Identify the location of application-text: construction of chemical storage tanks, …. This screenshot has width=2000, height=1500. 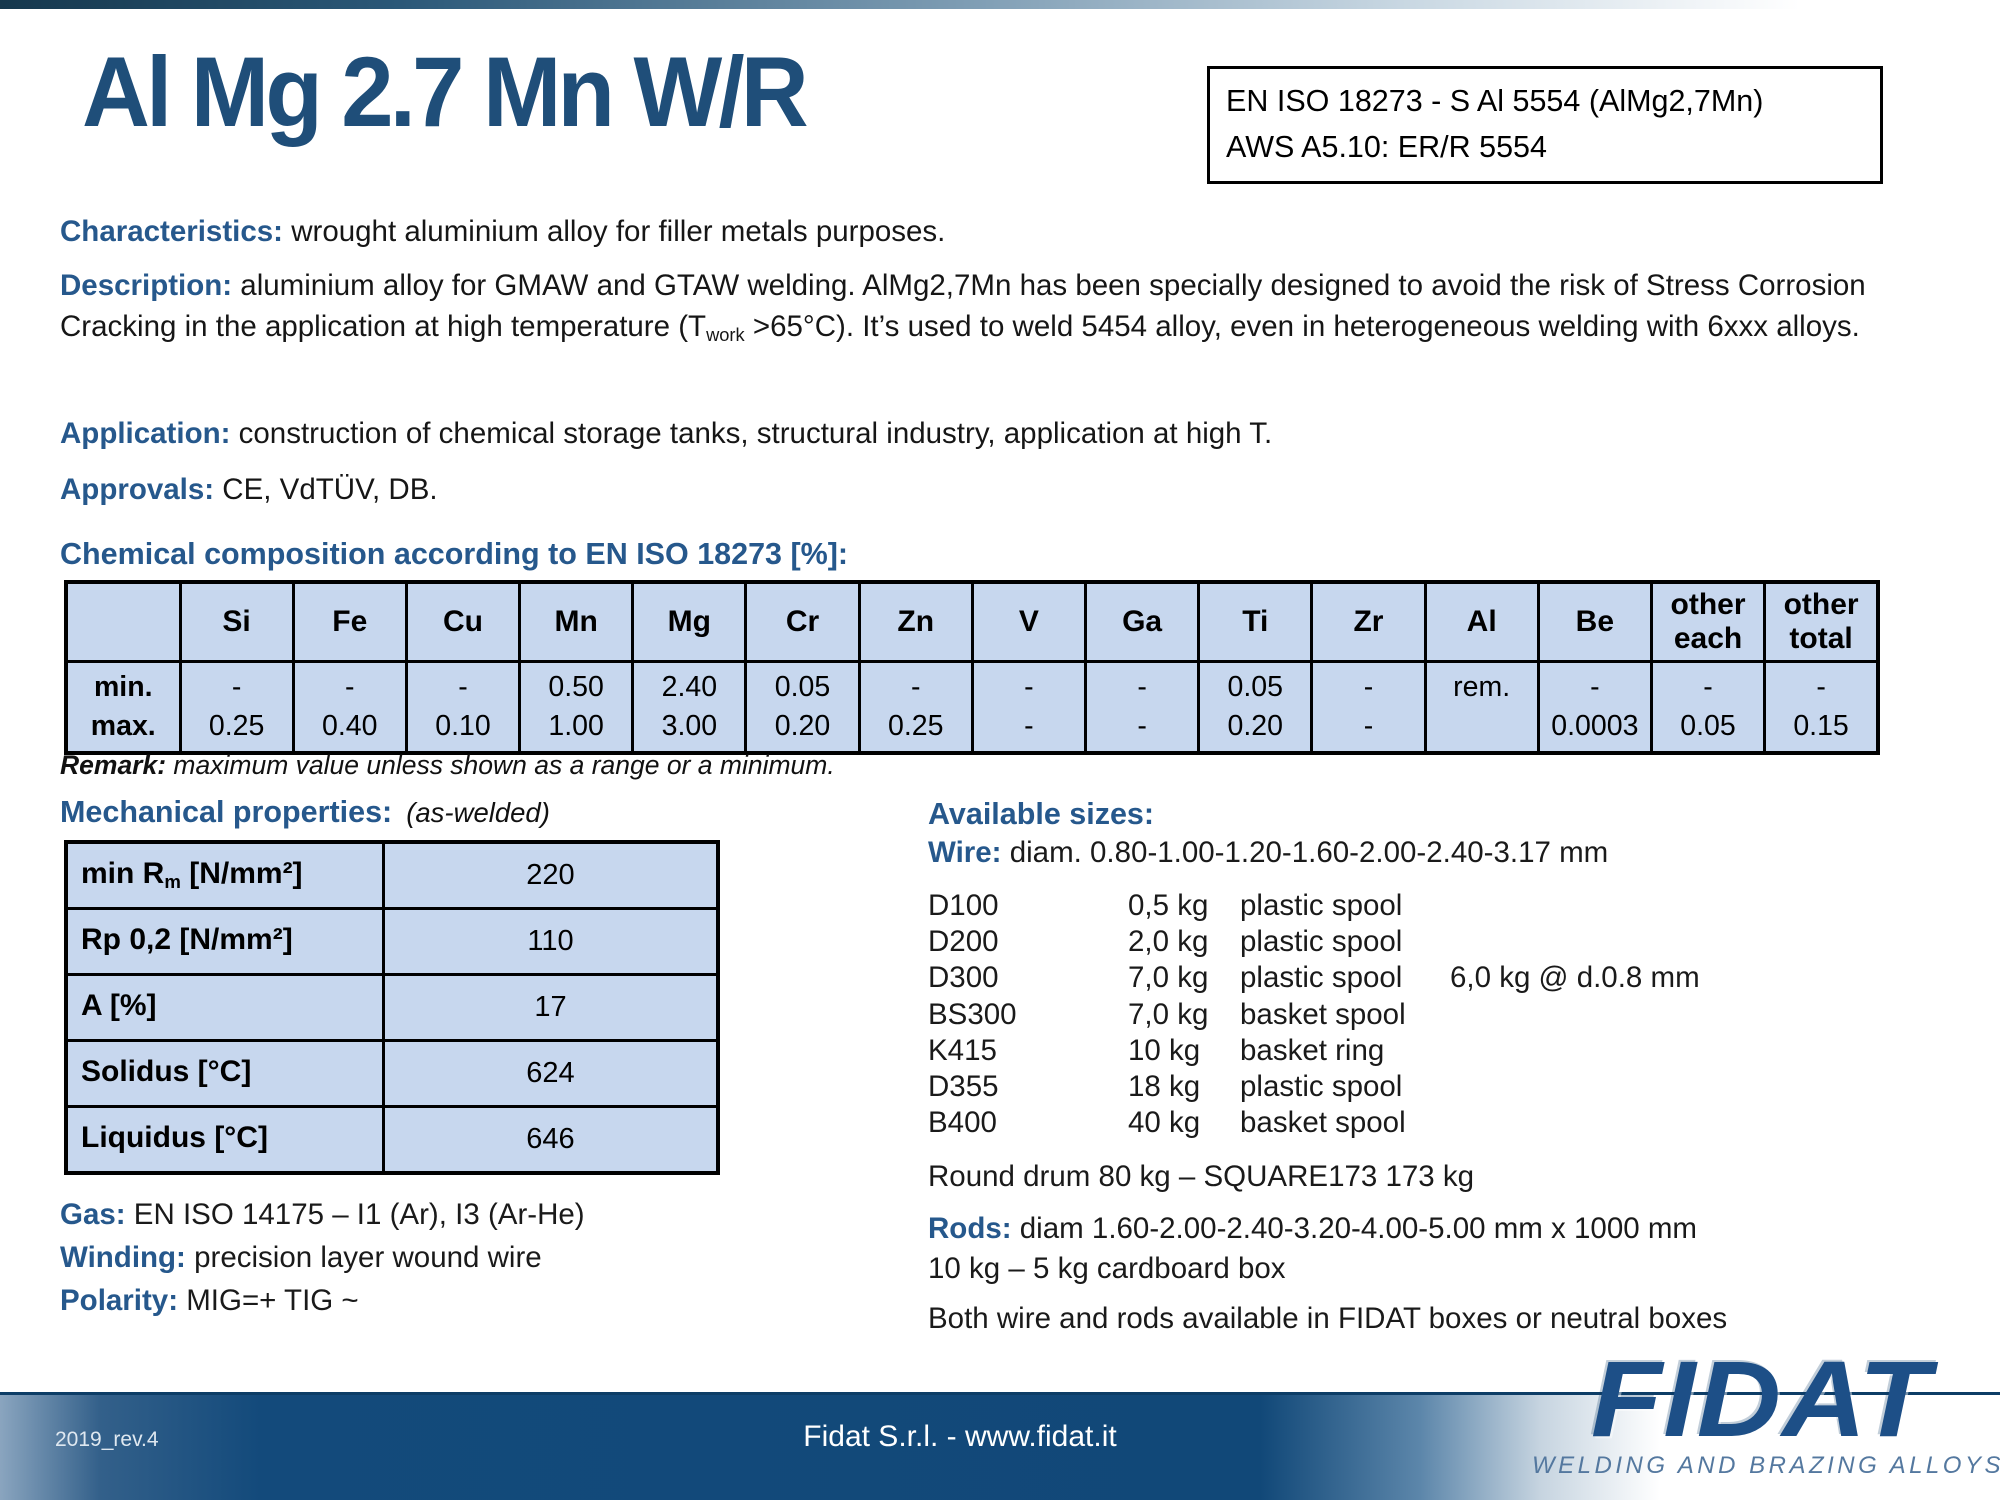
(751, 433).